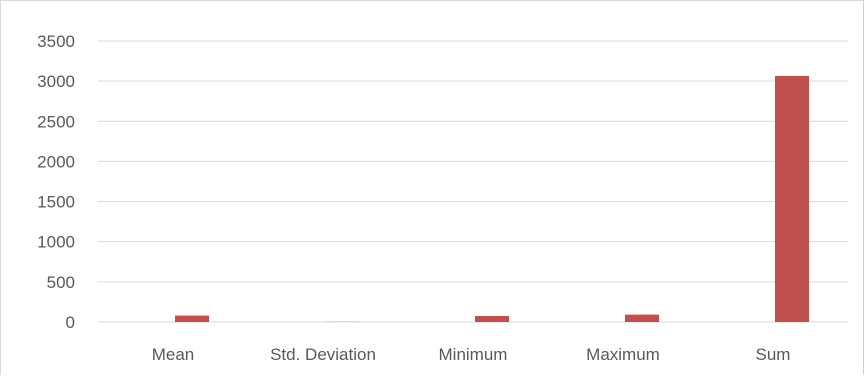 The image size is (867, 378). Describe the element at coordinates (56, 81) in the screenshot. I see `y-tick-label: 3000` at that location.